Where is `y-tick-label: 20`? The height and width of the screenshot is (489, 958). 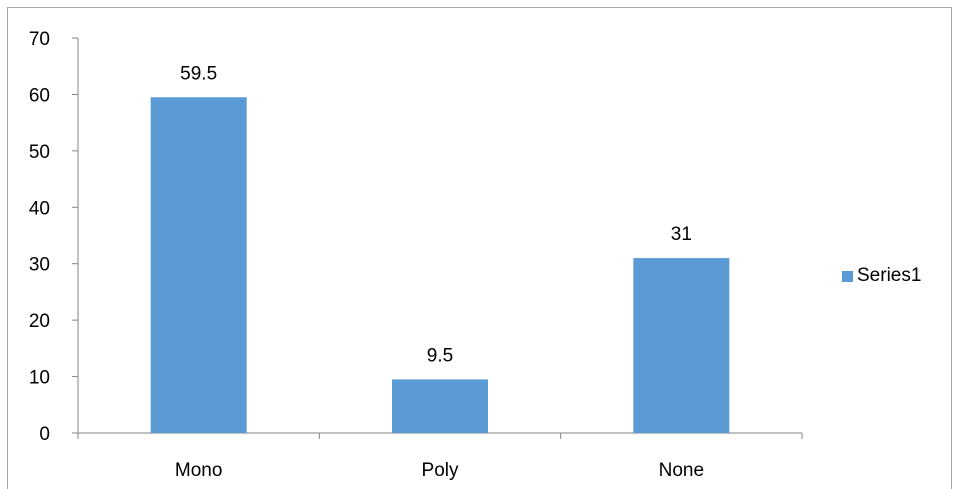 y-tick-label: 20 is located at coordinates (39, 321).